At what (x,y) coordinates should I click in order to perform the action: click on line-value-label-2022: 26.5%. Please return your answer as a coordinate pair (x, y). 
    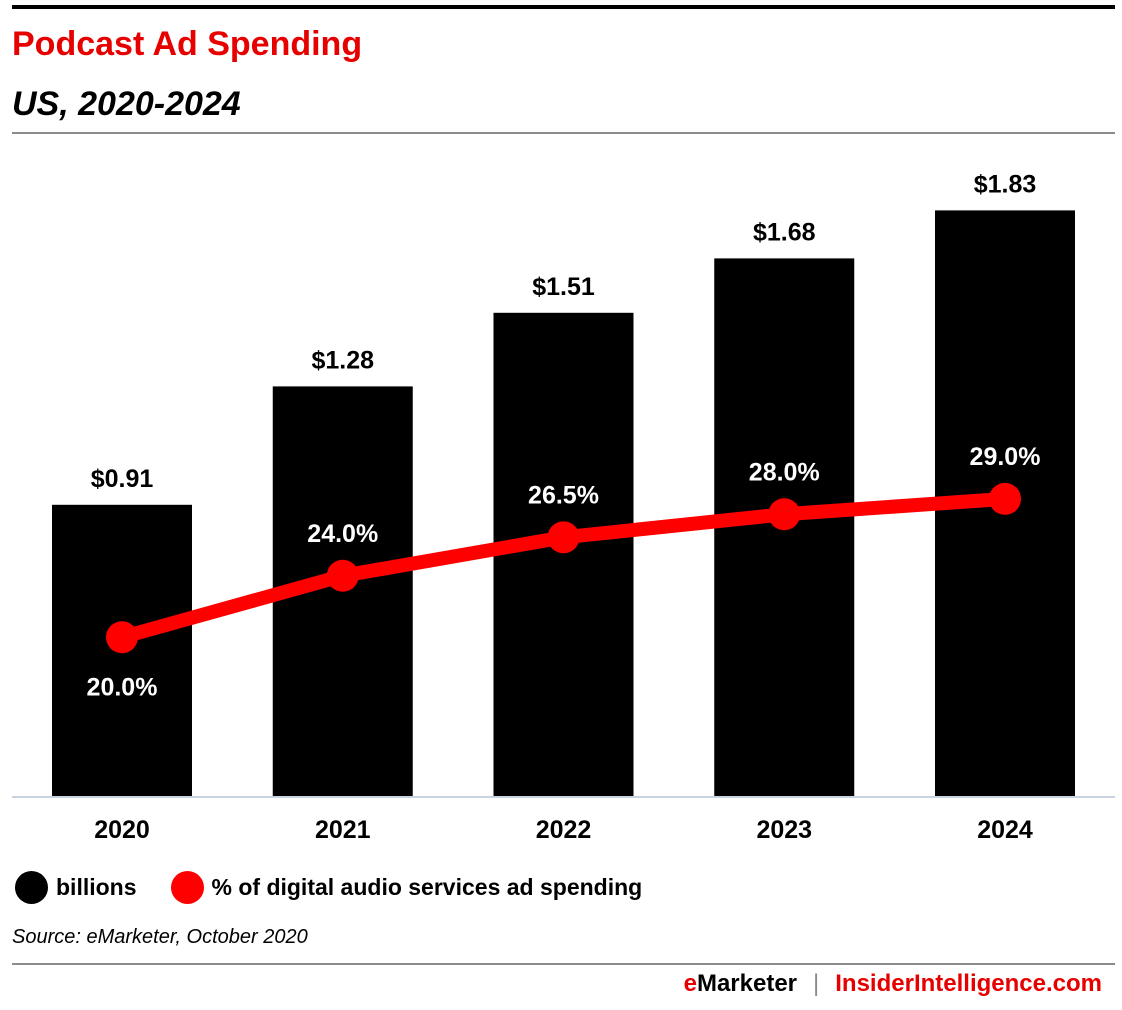
    Looking at the image, I should click on (563, 495).